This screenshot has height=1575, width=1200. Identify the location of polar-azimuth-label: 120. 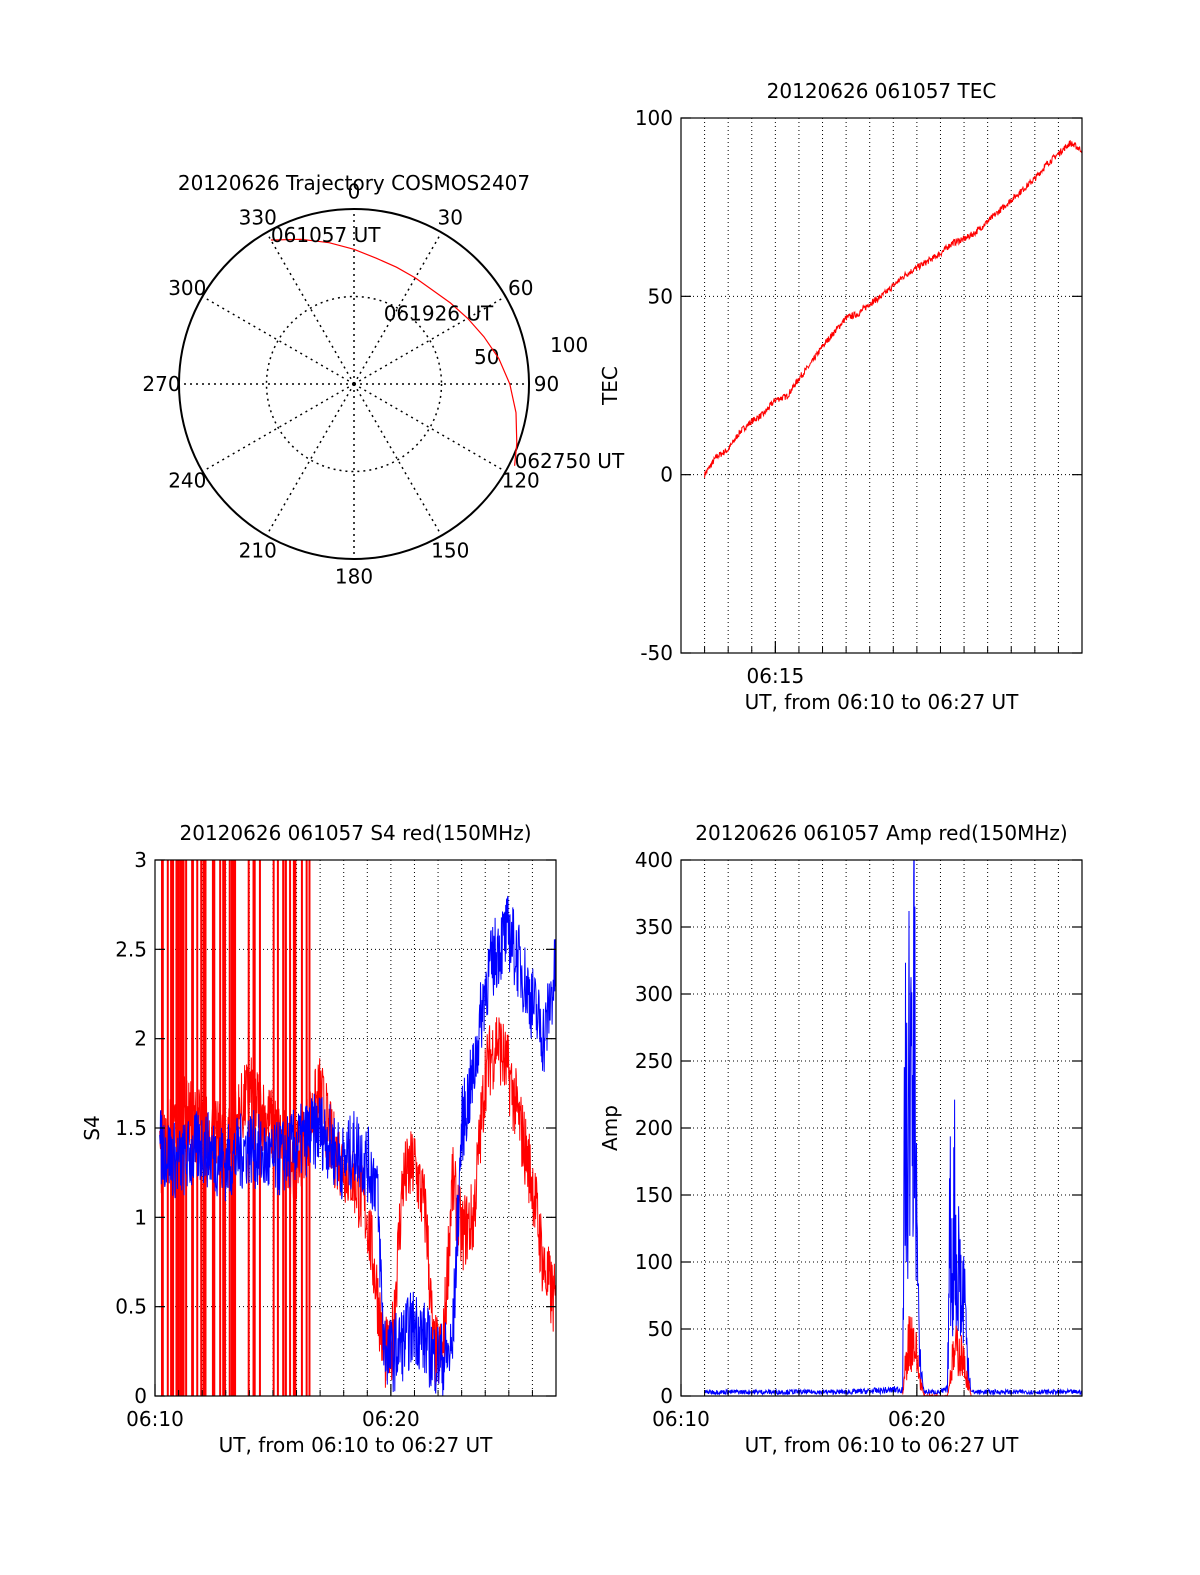
(521, 480).